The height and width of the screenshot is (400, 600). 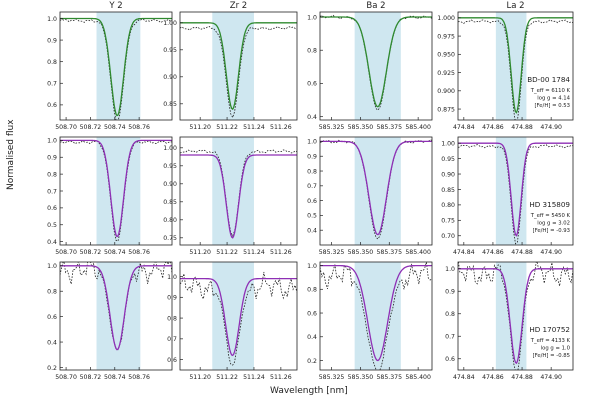 I want to click on star-param-label: T_eff = 5450 K, so click(x=550, y=216).